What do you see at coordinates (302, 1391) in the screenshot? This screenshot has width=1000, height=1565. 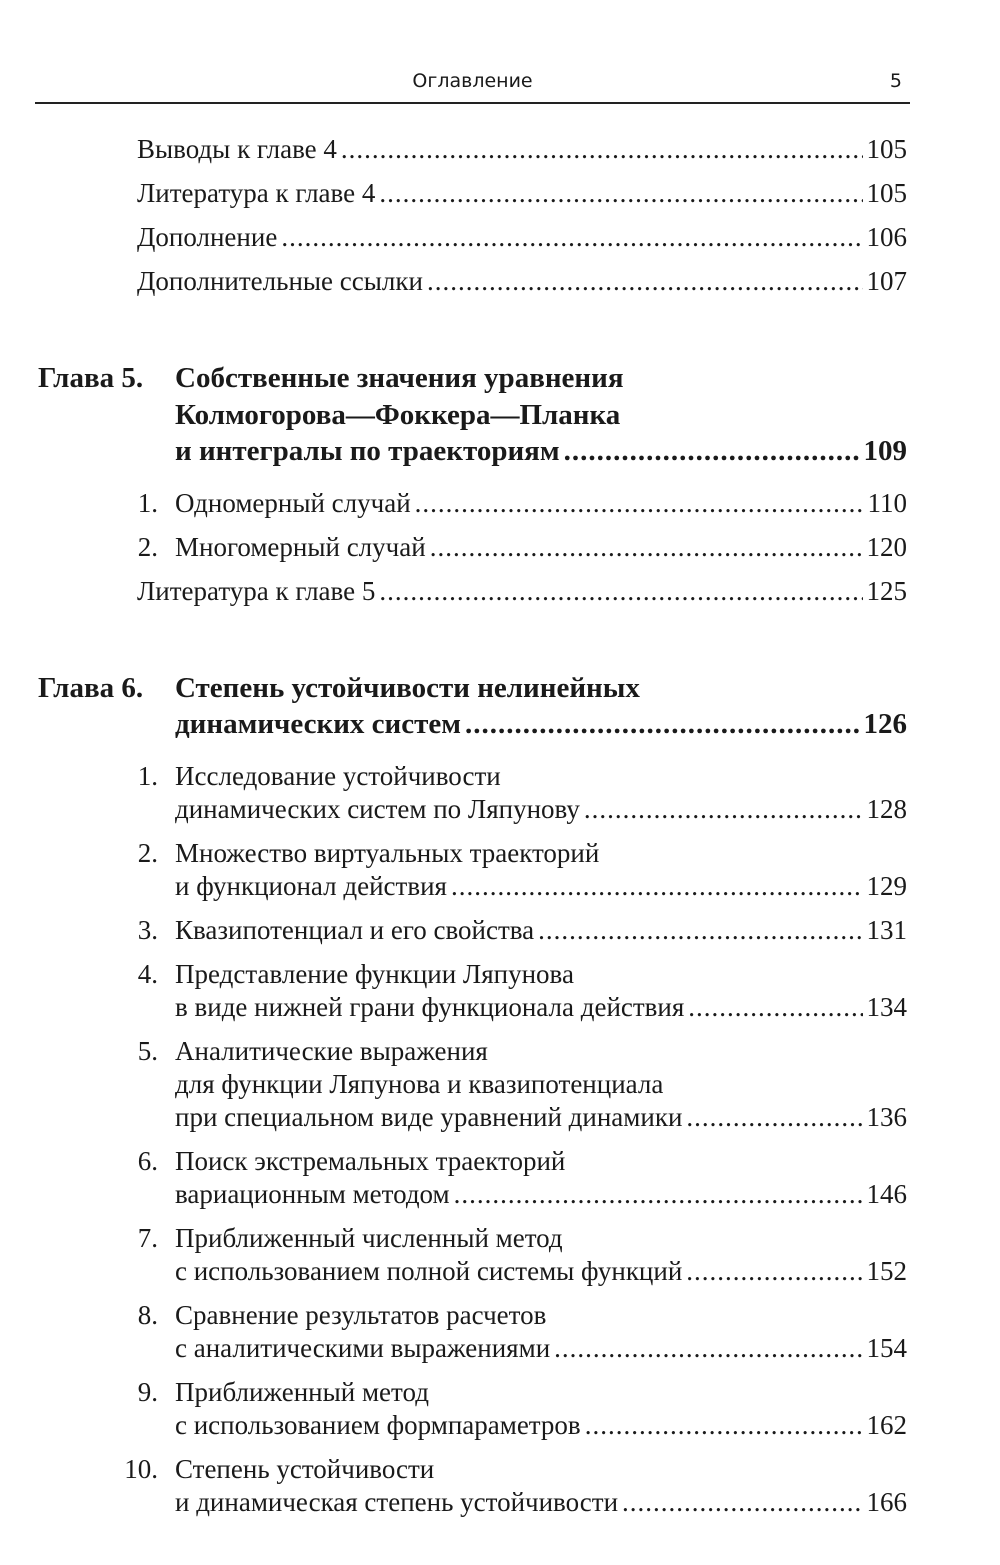 I see `entry-title-line: Приближенный метод` at bounding box center [302, 1391].